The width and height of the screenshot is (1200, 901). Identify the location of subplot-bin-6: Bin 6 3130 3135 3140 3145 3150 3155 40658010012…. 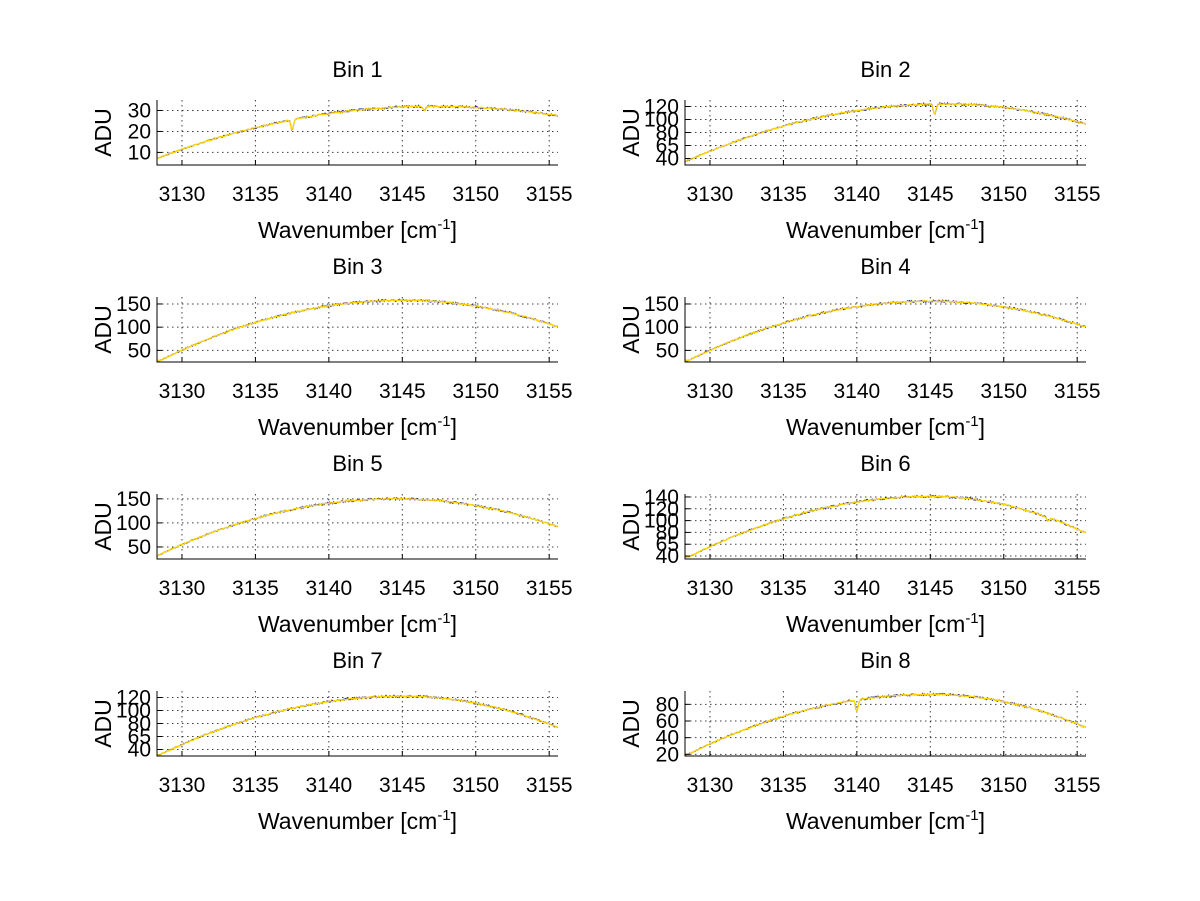
(859, 544).